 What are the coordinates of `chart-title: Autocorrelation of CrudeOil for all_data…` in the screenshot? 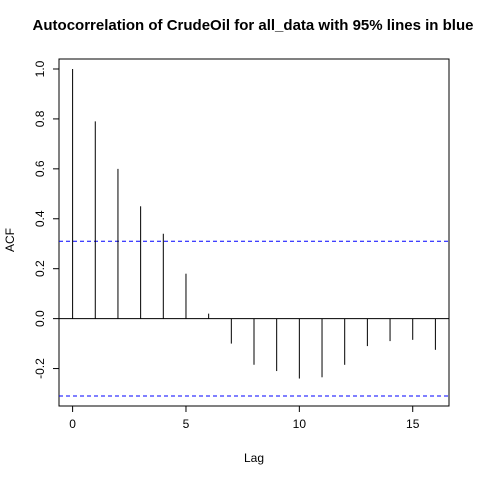 It's located at (253, 25).